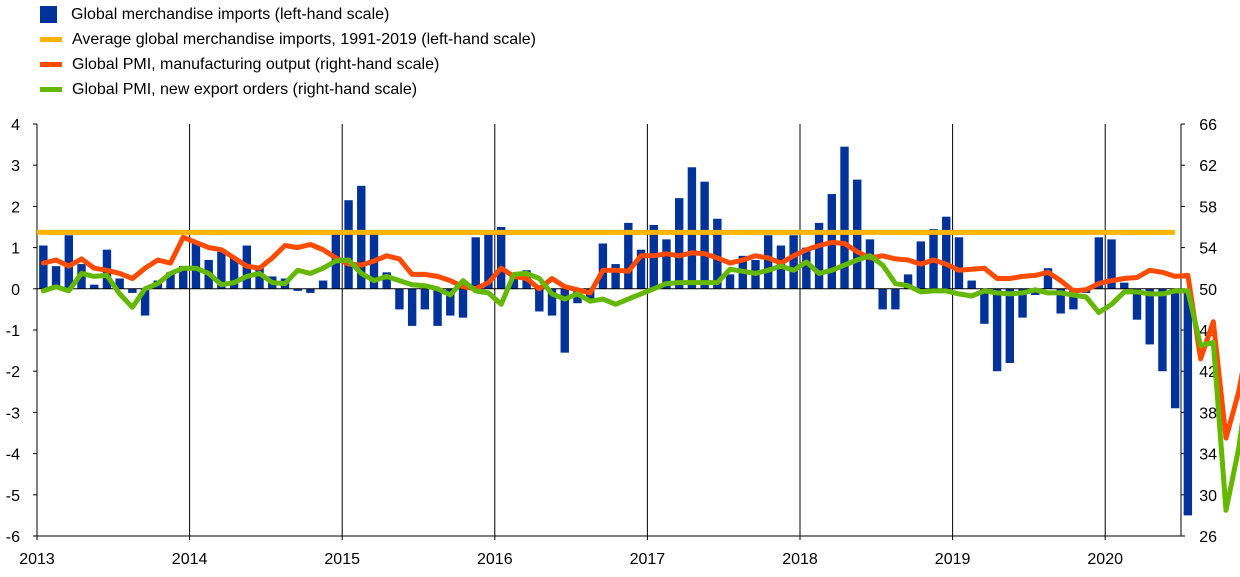 Image resolution: width=1240 pixels, height=577 pixels. What do you see at coordinates (15, 249) in the screenshot?
I see `left-tick-label: 1` at bounding box center [15, 249].